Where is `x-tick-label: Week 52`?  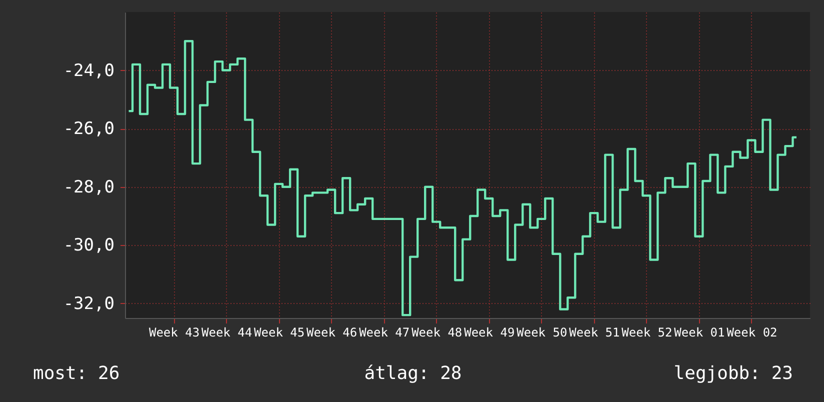
x-tick-label: Week 52 is located at coordinates (647, 333).